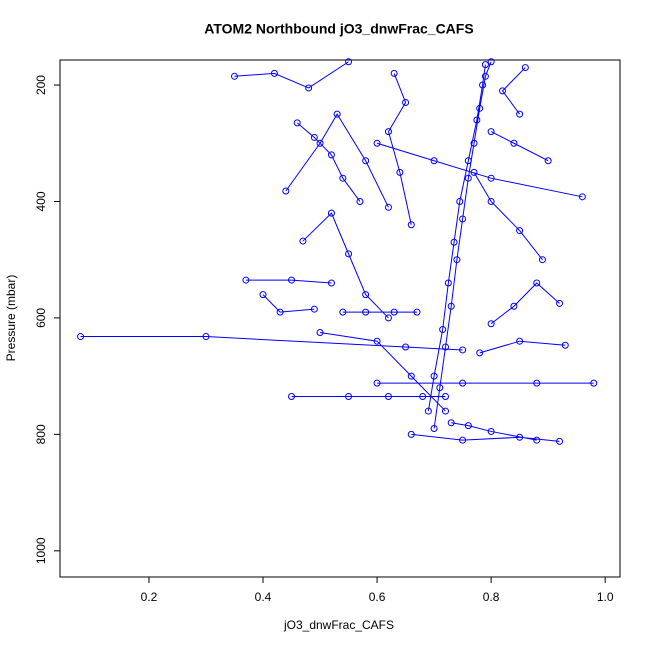 This screenshot has width=650, height=655. Describe the element at coordinates (338, 29) in the screenshot. I see `chart-title: ATOM2 Northbound jO3_dnwFrac_CAFS` at that location.